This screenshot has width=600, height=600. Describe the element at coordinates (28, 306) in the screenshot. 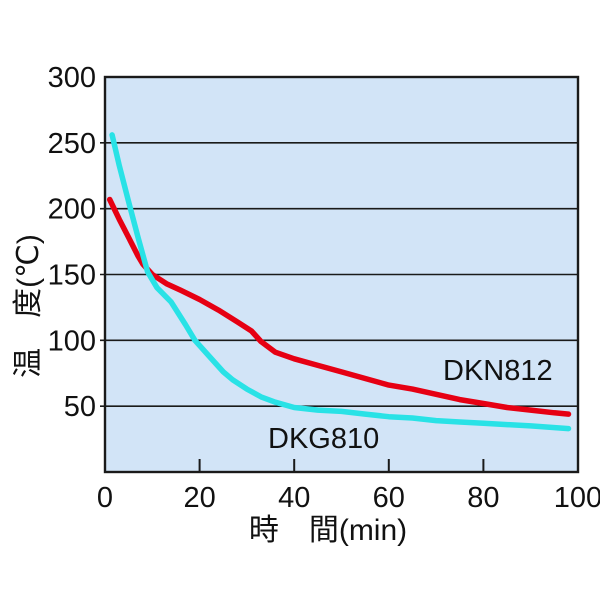

I see `y-axis-title: 温 度(℃)` at that location.